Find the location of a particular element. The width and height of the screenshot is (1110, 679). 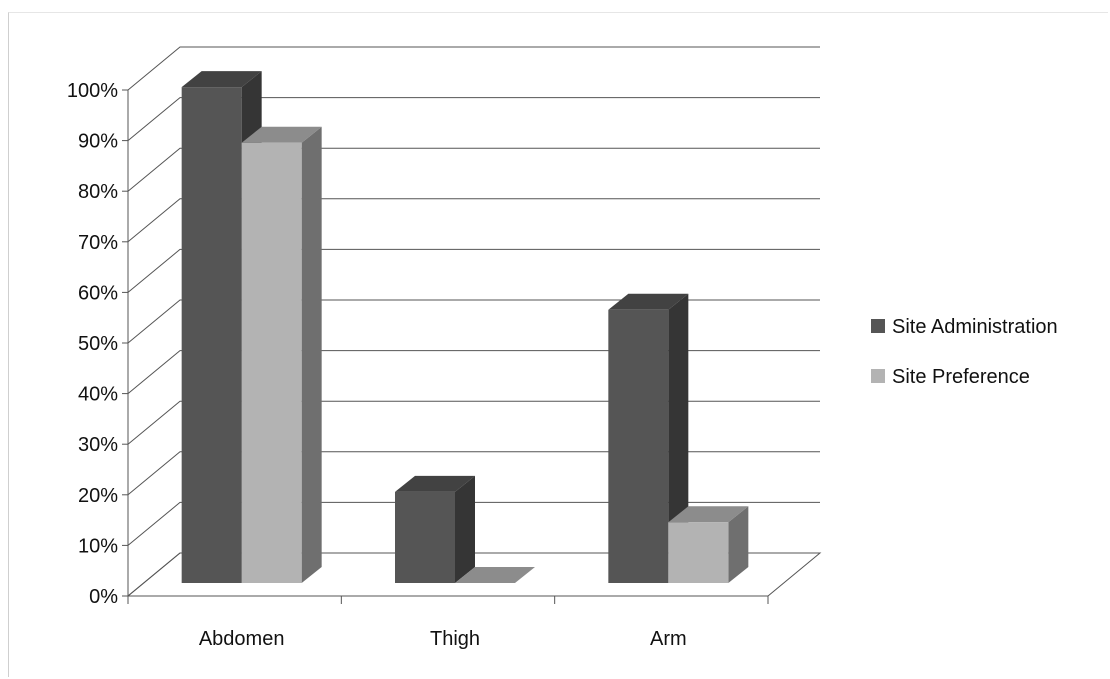

y-axis-tick-labels: 0% 10% 20% 30% 40% 50% 60% 70% 80% 90% 100% is located at coordinates (92, 344).